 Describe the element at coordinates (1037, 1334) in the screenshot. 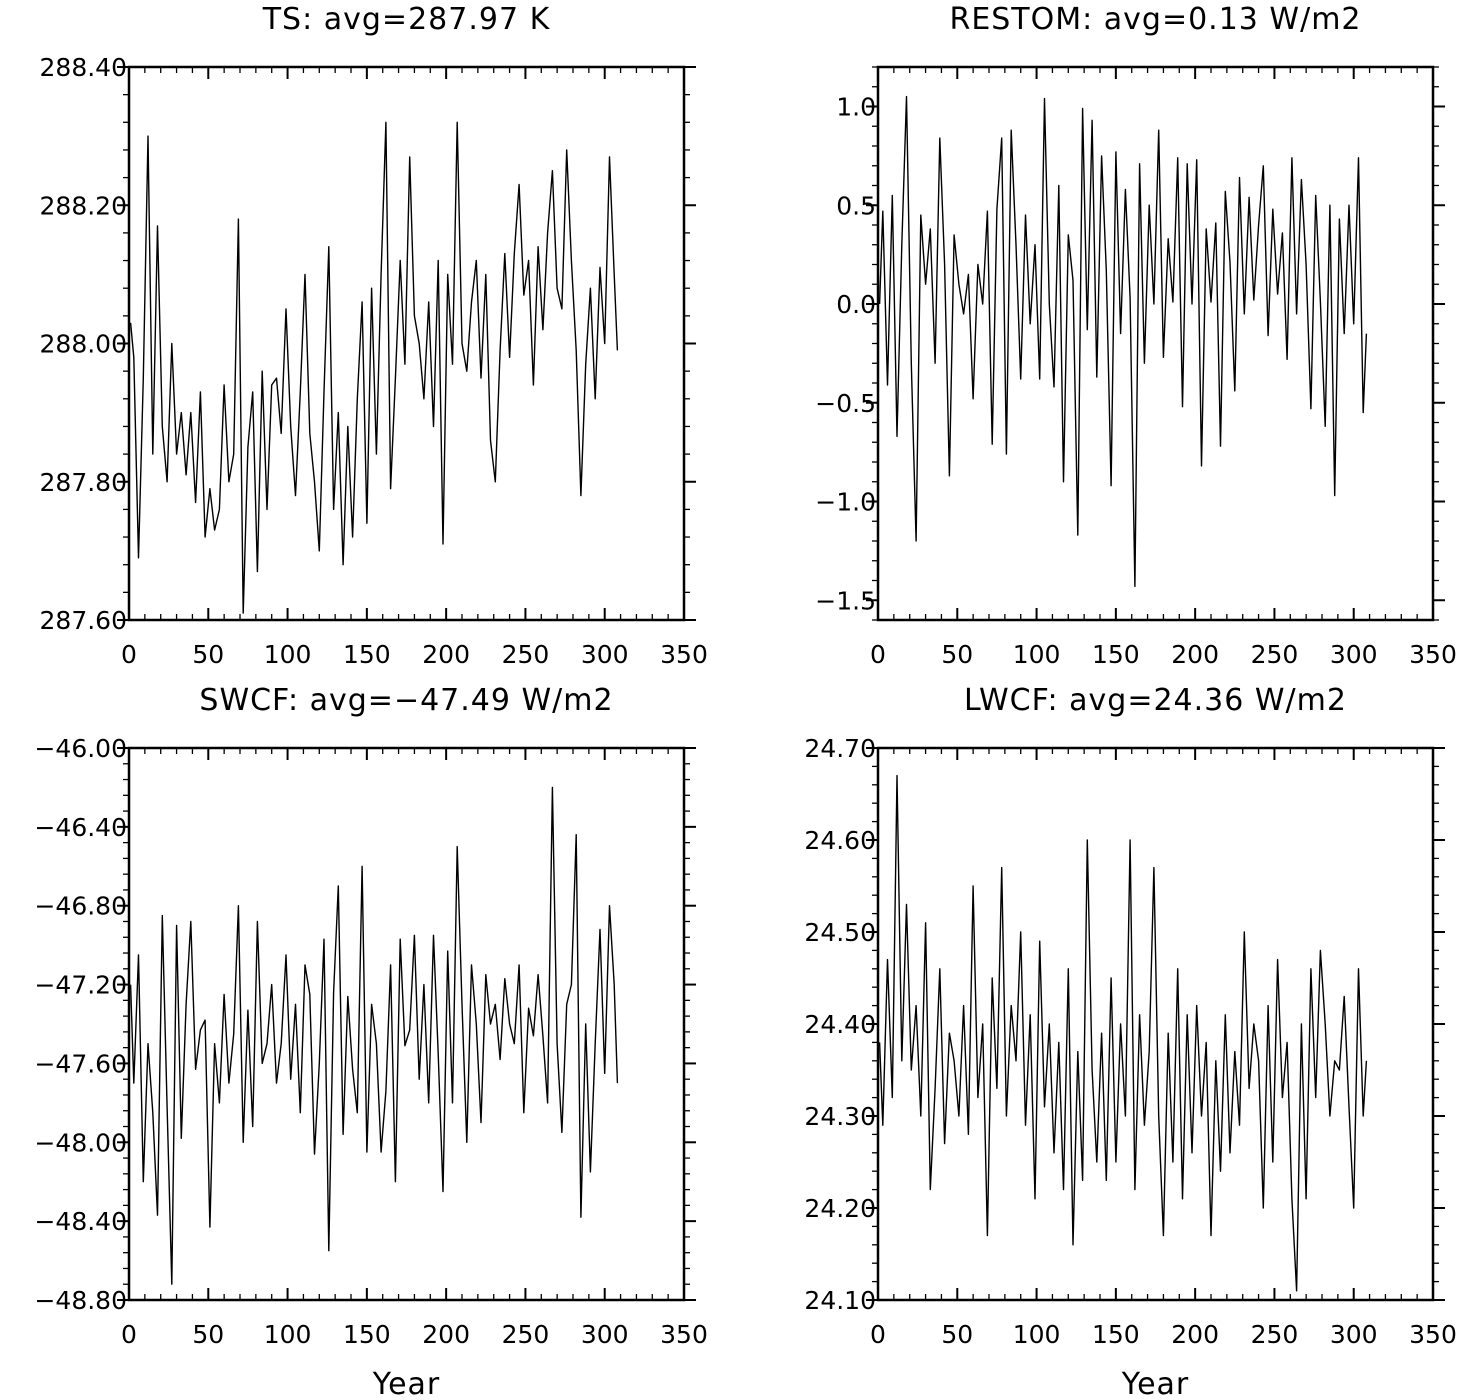

I see `lwcf-x-tick-label: 100` at that location.